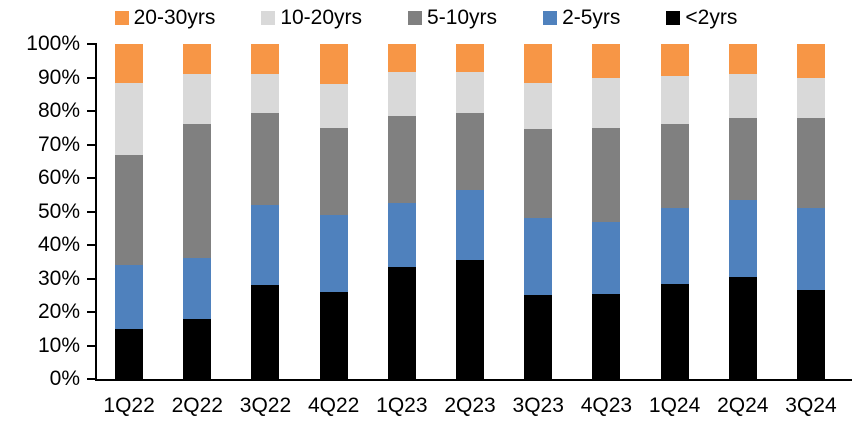 The height and width of the screenshot is (431, 852). What do you see at coordinates (58, 177) in the screenshot?
I see `y-tick-label: 60%` at bounding box center [58, 177].